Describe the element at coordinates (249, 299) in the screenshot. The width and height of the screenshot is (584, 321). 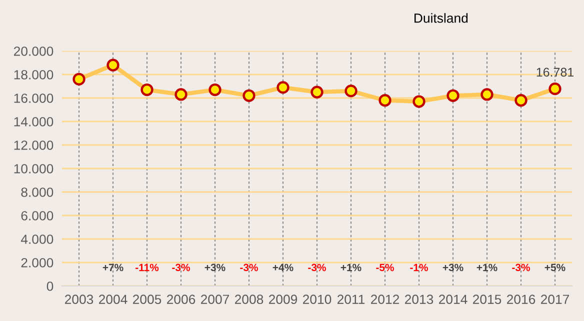
I see `x-tick-label: 2008` at that location.